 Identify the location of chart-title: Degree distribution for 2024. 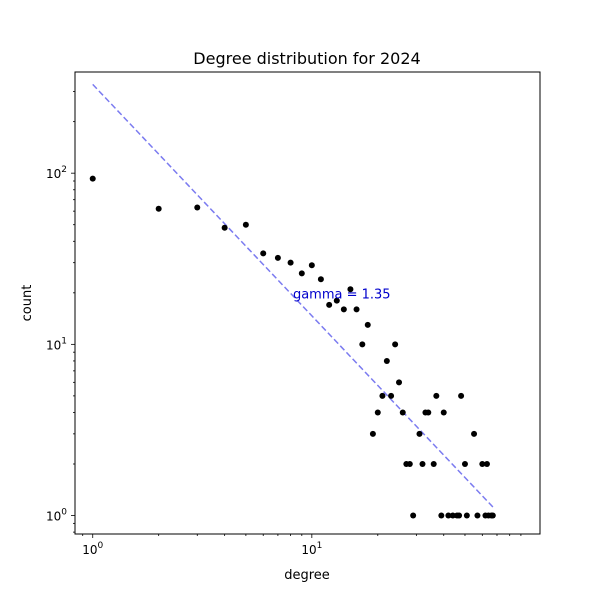
(306, 58).